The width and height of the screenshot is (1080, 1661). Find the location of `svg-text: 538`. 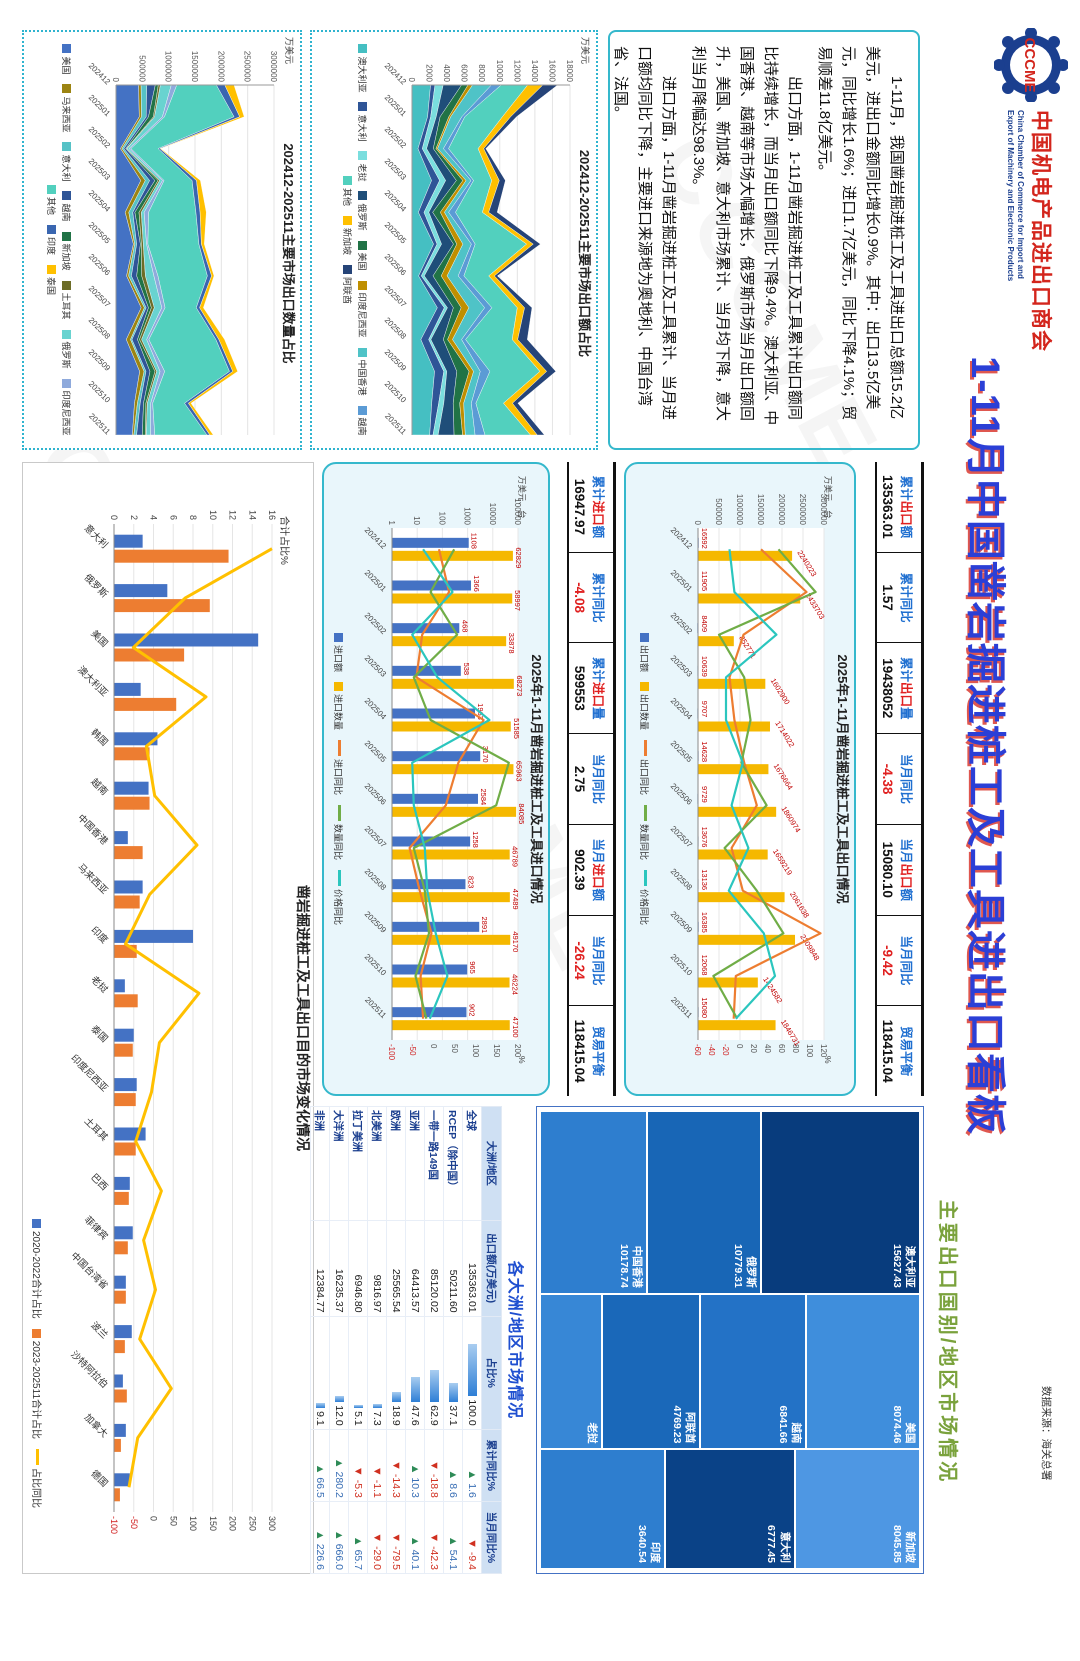

svg-text: 538 is located at coordinates (466, 669).